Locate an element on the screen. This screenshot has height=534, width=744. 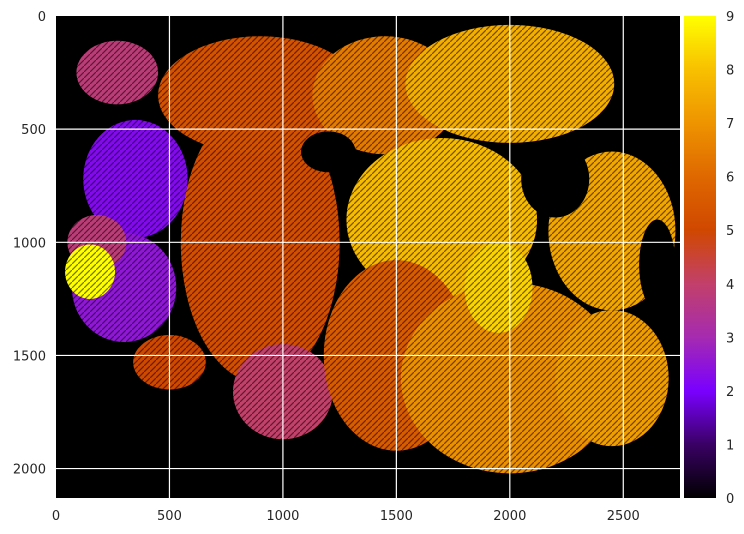
colorbar is located at coordinates (700, 257).